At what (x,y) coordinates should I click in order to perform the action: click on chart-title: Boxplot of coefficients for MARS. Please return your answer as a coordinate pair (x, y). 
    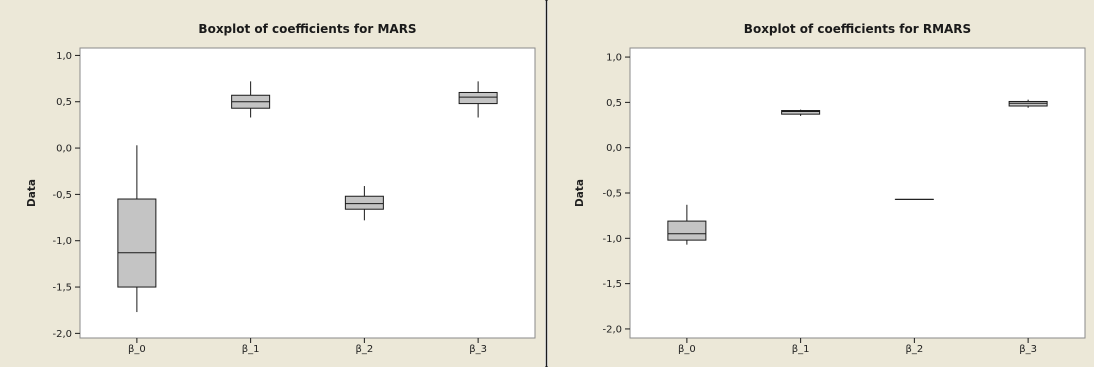
    Looking at the image, I should click on (307, 29).